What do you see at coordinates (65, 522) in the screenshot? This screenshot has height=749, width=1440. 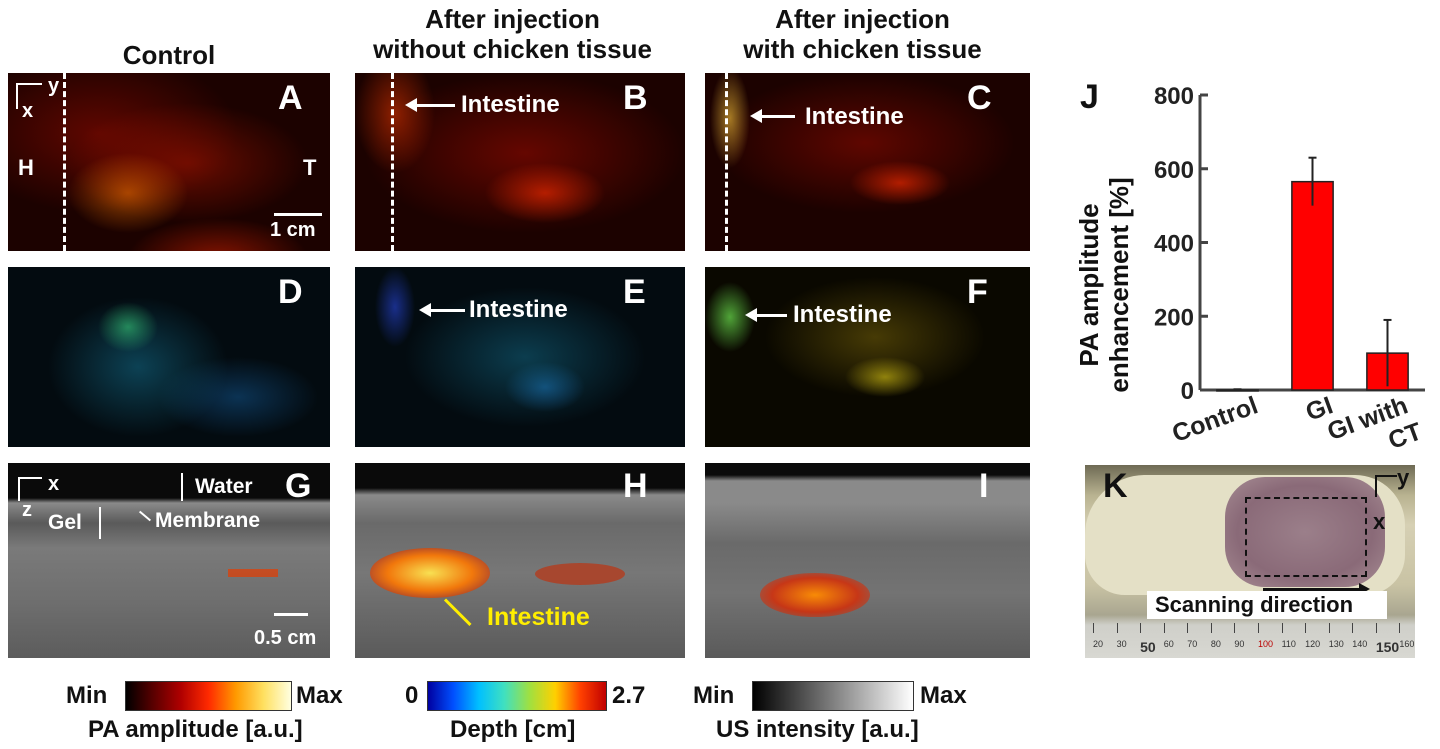 I see `gel-label: Gel` at bounding box center [65, 522].